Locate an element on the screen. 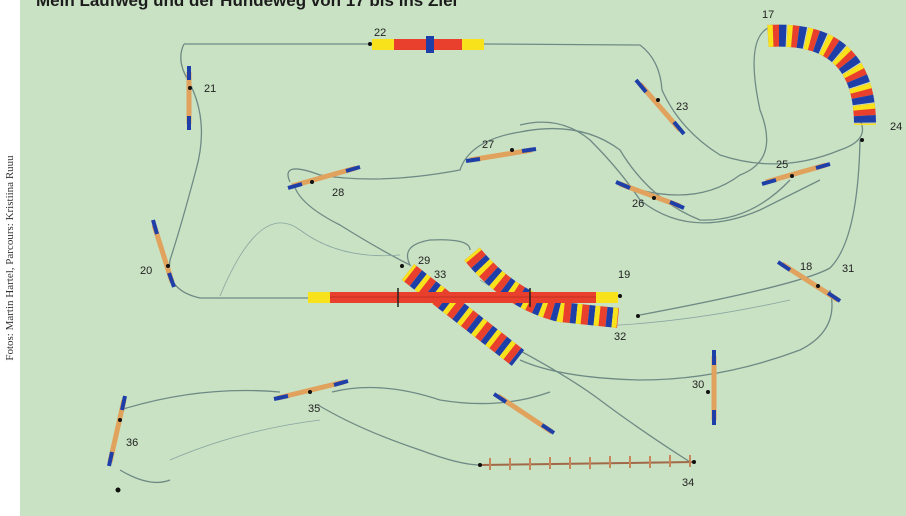  label-26: 26 is located at coordinates (638, 204).